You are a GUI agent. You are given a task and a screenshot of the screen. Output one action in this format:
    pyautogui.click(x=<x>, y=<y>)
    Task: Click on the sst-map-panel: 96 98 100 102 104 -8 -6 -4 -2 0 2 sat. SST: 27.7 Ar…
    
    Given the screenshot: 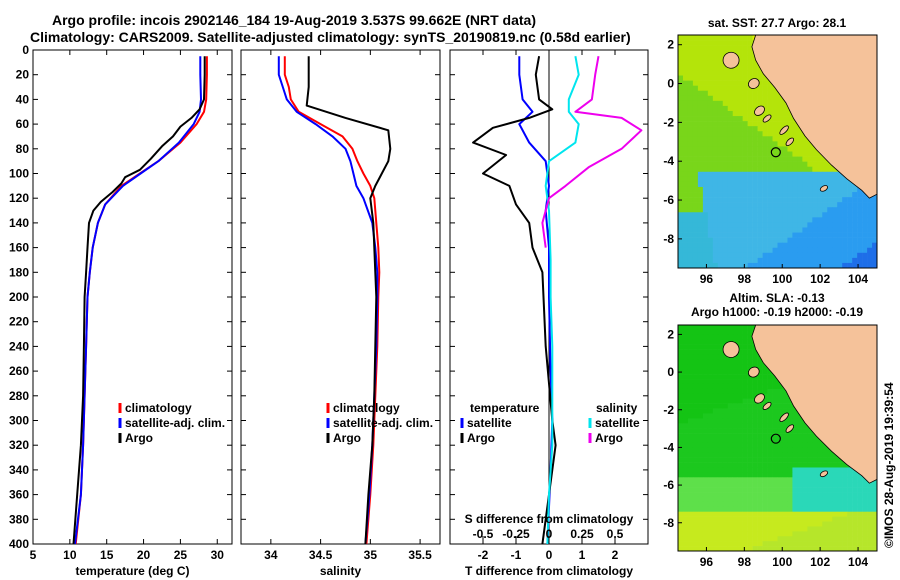 What is the action you would take?
    pyautogui.click(x=770, y=151)
    